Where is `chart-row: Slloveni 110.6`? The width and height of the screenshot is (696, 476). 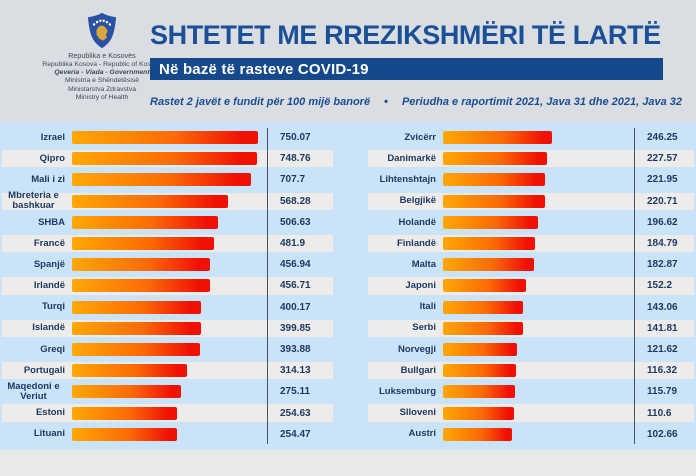
chart-row: Slloveni 110.6 is located at coordinates (531, 412).